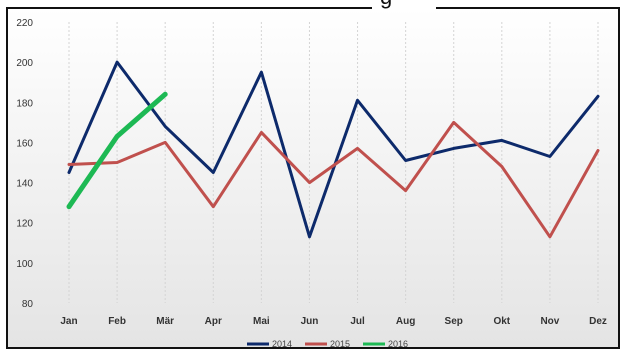 The height and width of the screenshot is (358, 624). I want to click on legend-label-2016: 2016, so click(398, 344).